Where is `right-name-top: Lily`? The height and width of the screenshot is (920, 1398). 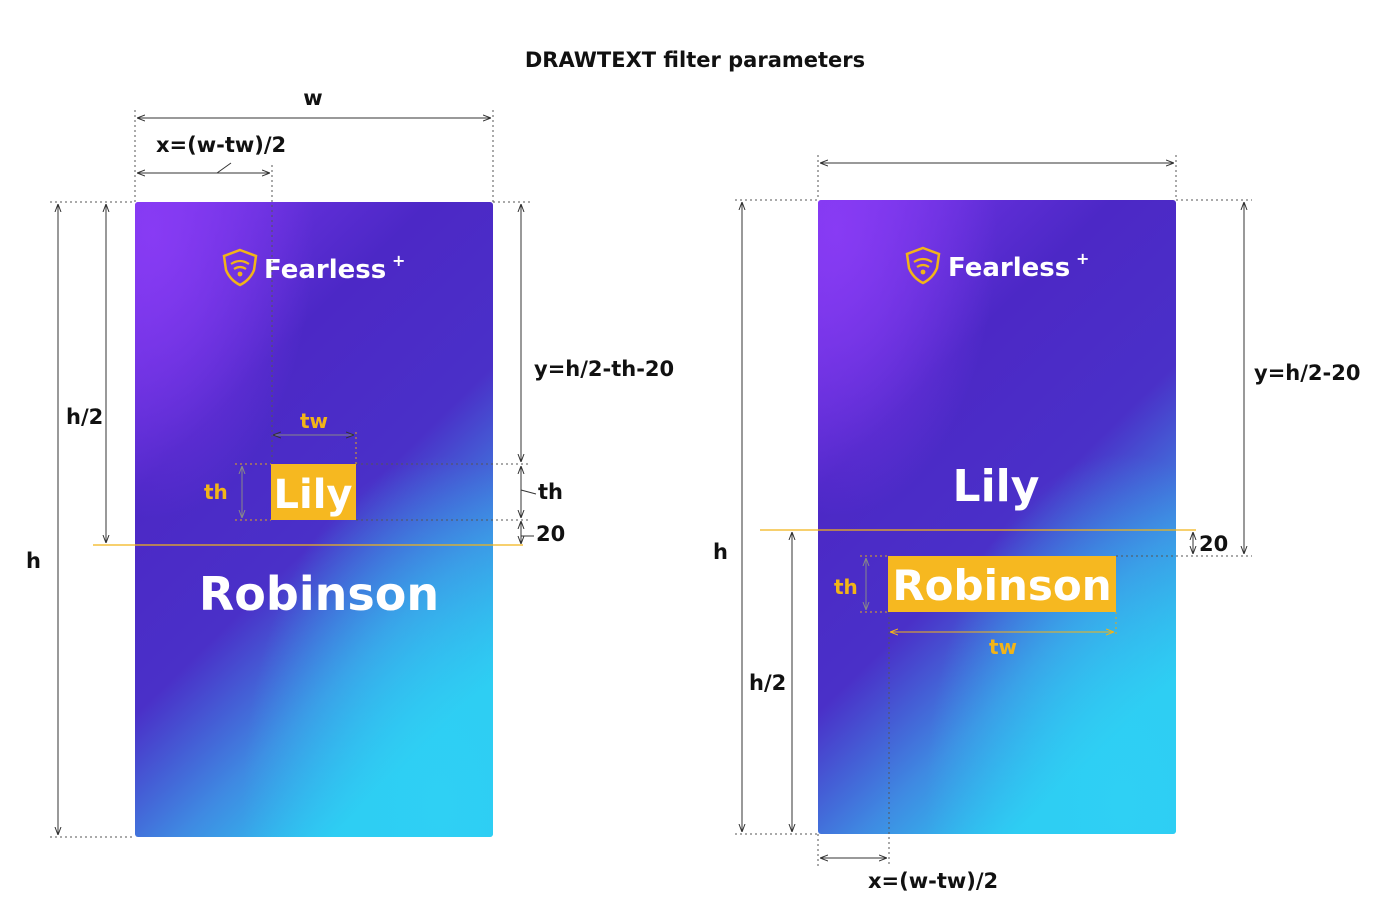
right-name-top: Lily is located at coordinates (996, 486).